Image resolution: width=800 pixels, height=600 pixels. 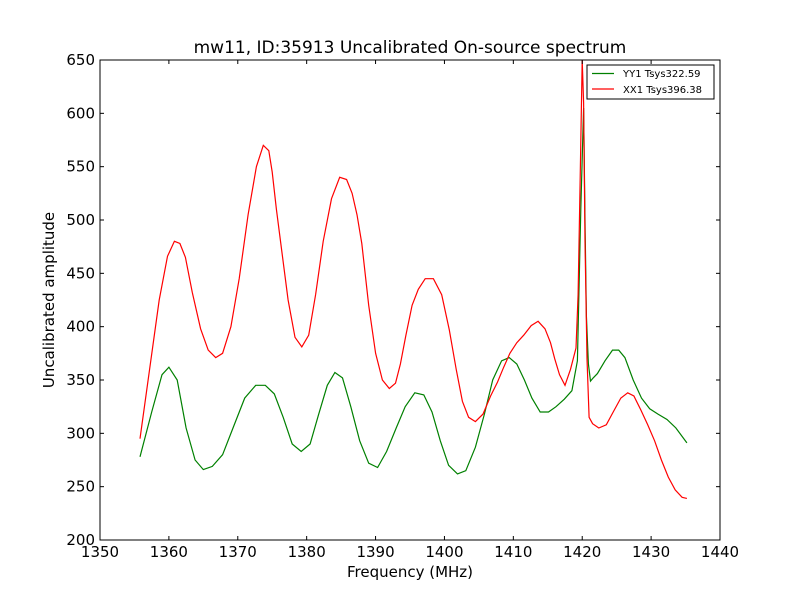 I want to click on legend-label-yy1: YY1 Tsys322.59, so click(x=661, y=74).